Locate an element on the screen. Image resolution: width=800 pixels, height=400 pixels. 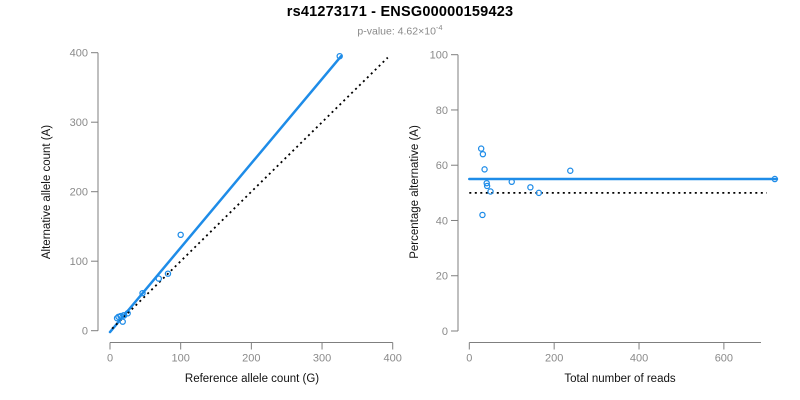
right-x-tick-label: 400 is located at coordinates (639, 359).